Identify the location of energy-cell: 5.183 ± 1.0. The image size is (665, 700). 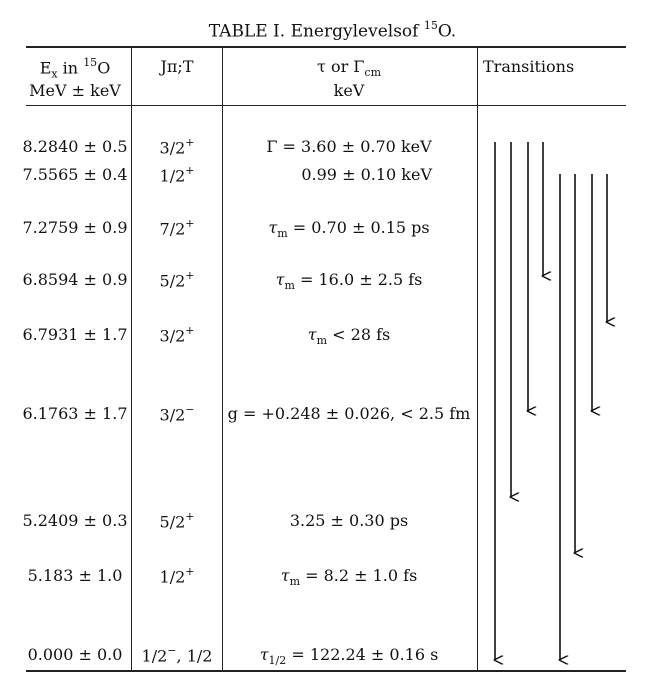
(75, 575).